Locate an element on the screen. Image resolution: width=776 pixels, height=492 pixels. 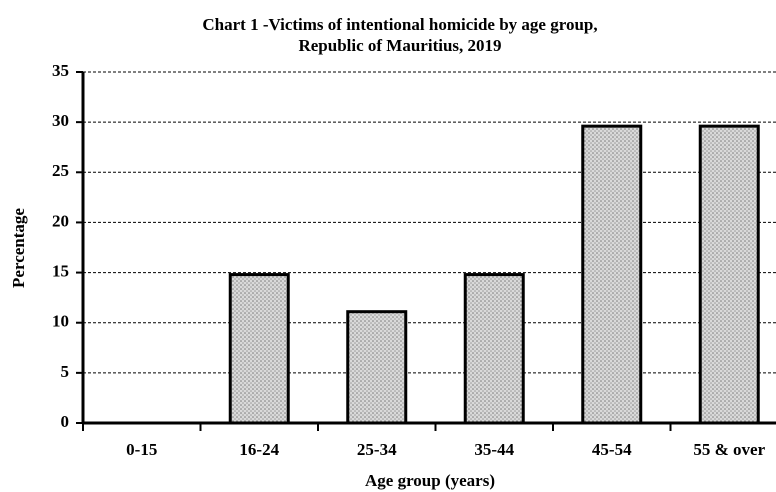
x-tick-label: 45-54 is located at coordinates (612, 449).